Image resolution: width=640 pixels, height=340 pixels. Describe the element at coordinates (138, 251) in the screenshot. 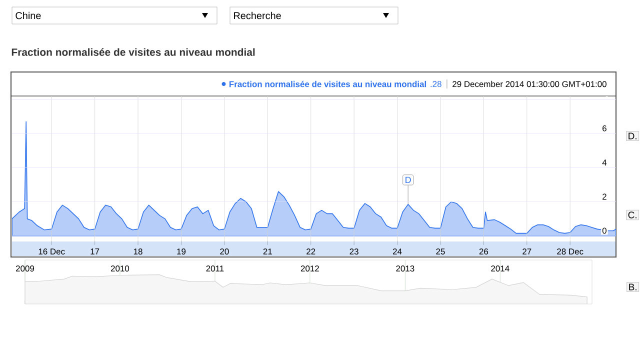

I see `x-tick-label: 18` at that location.